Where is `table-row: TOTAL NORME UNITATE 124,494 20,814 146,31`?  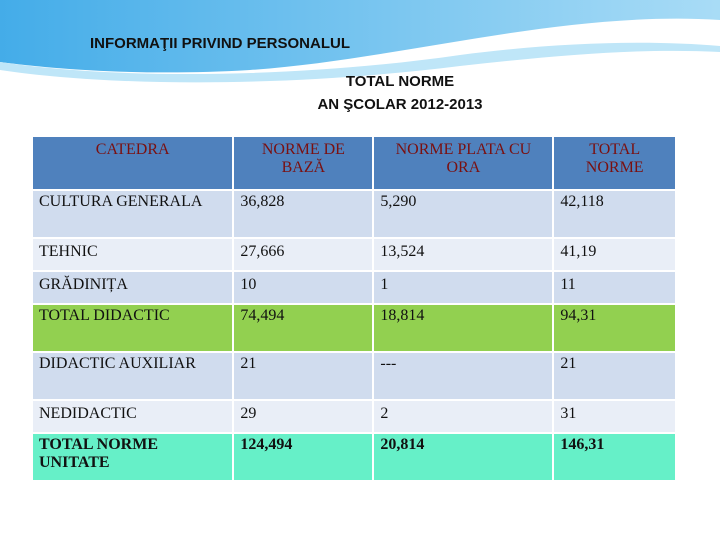 table-row: TOTAL NORME UNITATE 124,494 20,814 146,31 is located at coordinates (353, 457).